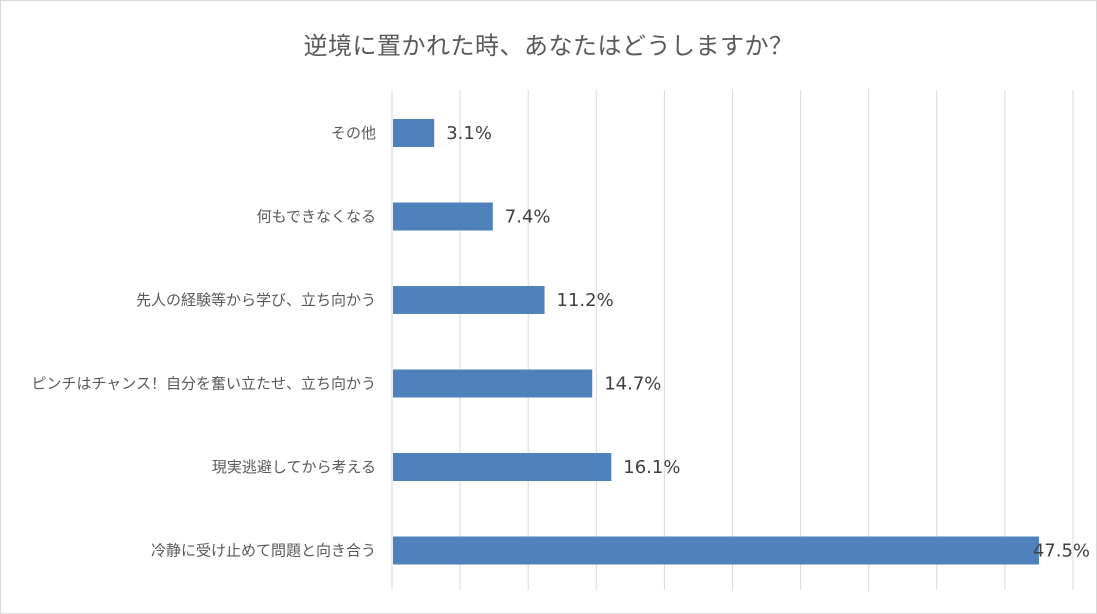 This screenshot has height=614, width=1097. I want to click on data-label: 14.7%, so click(632, 384).